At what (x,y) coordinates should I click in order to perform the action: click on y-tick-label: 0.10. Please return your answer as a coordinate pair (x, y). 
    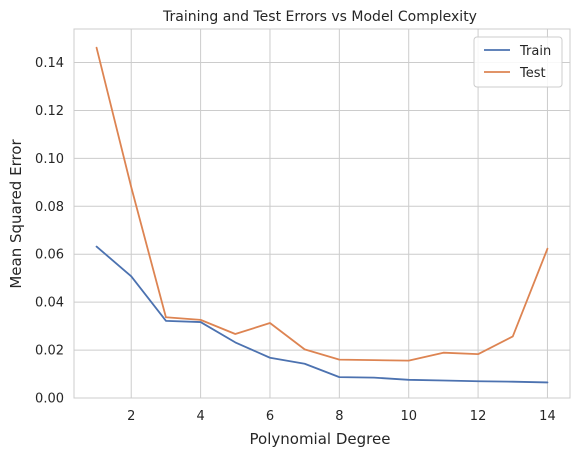
    Looking at the image, I should click on (49, 159).